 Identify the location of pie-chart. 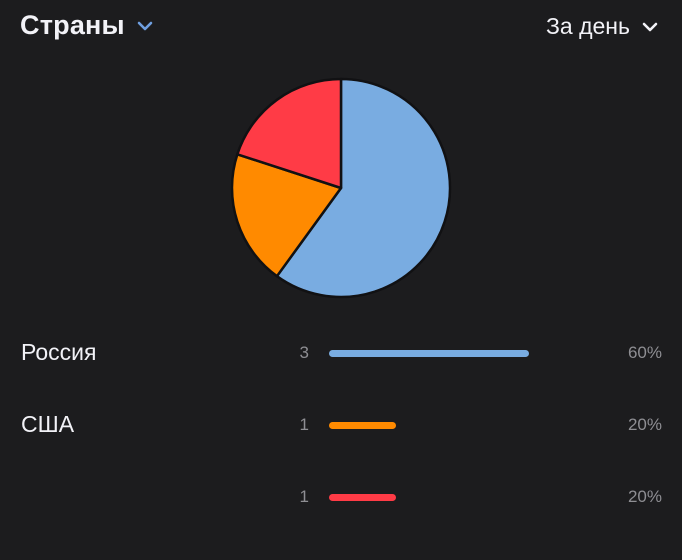
(341, 188).